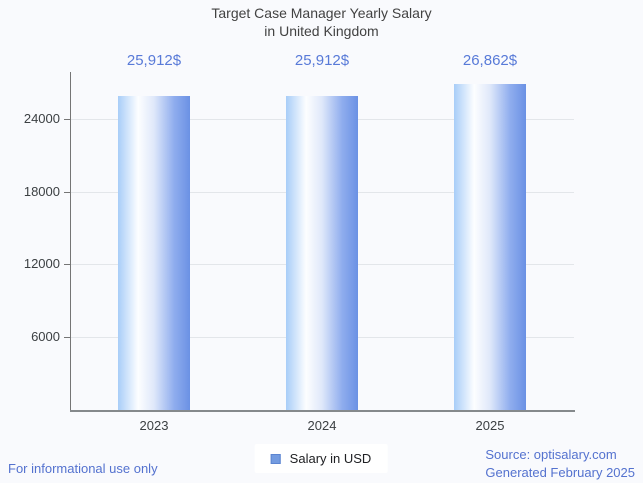  What do you see at coordinates (275, 458) in the screenshot?
I see `legend-marker-square-icon` at bounding box center [275, 458].